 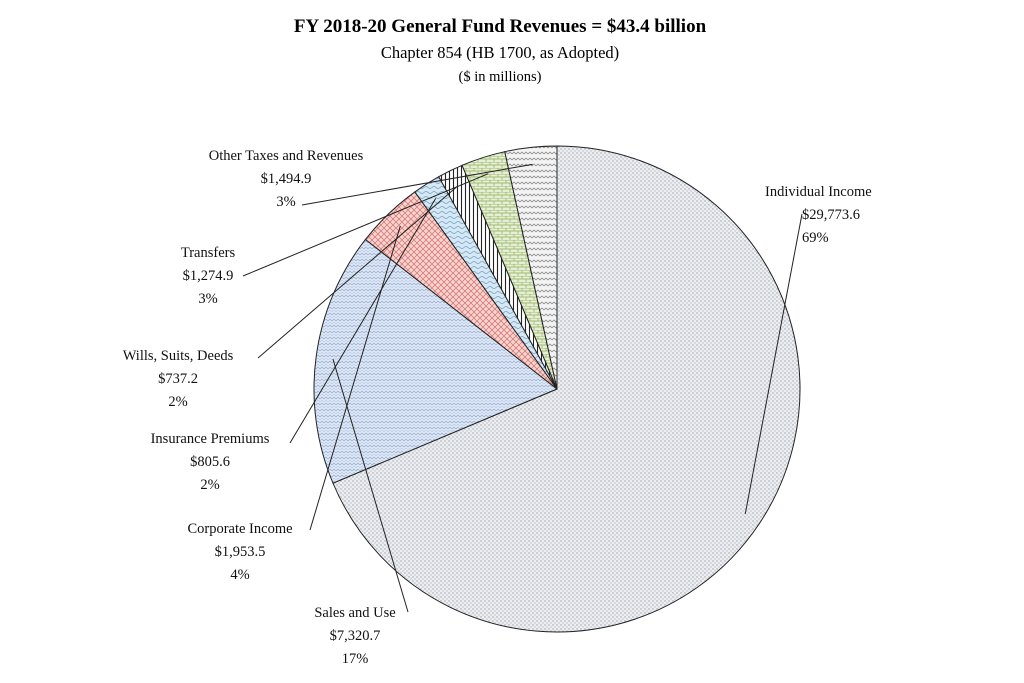 What do you see at coordinates (417, 184) in the screenshot?
I see `leader-other-taxes-and-revenues` at bounding box center [417, 184].